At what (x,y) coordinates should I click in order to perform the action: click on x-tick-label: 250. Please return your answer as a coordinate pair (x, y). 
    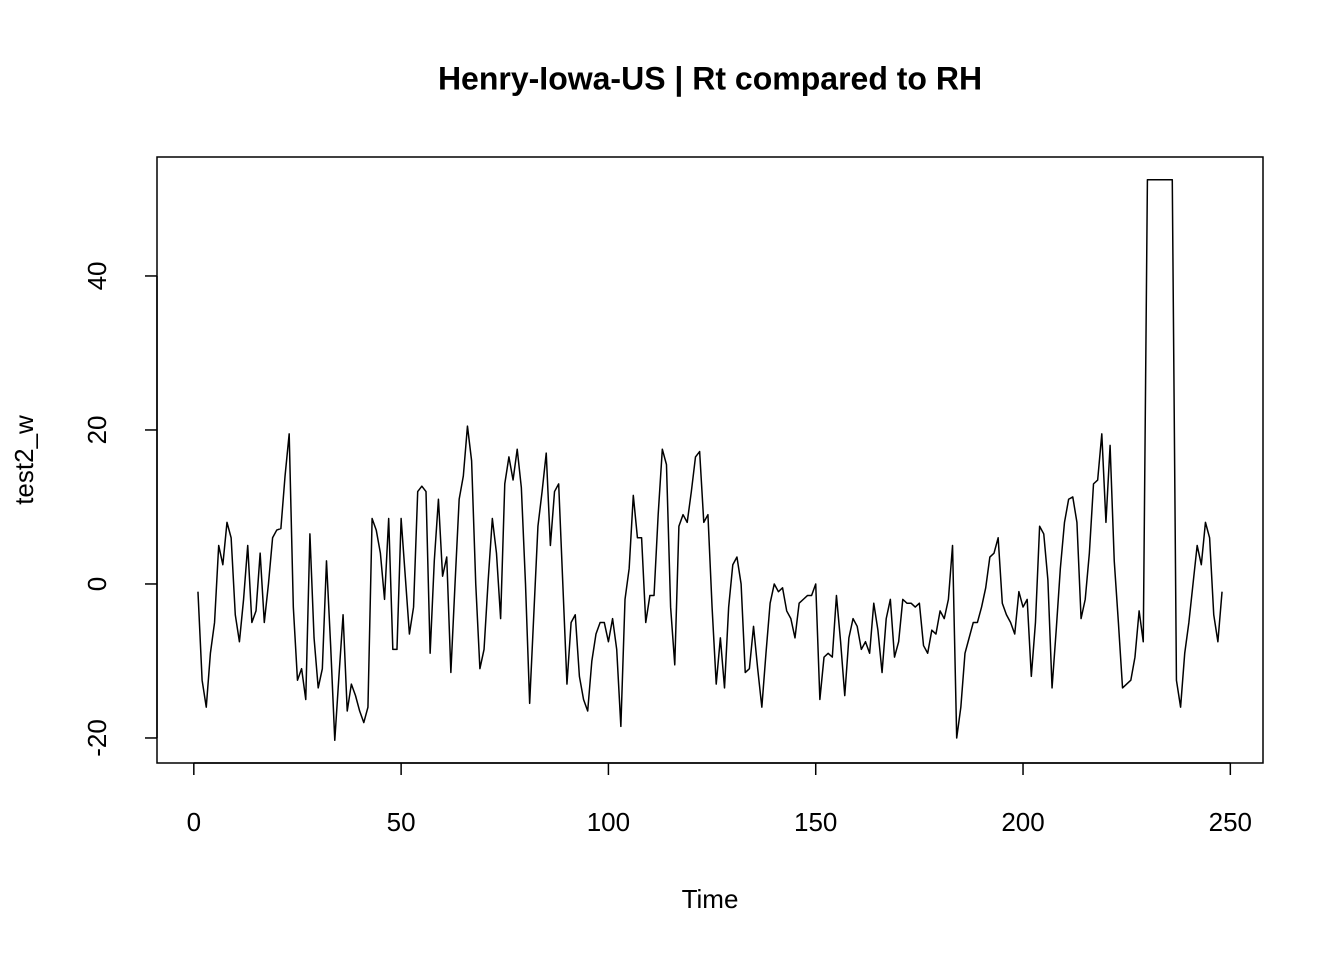
    Looking at the image, I should click on (1230, 822).